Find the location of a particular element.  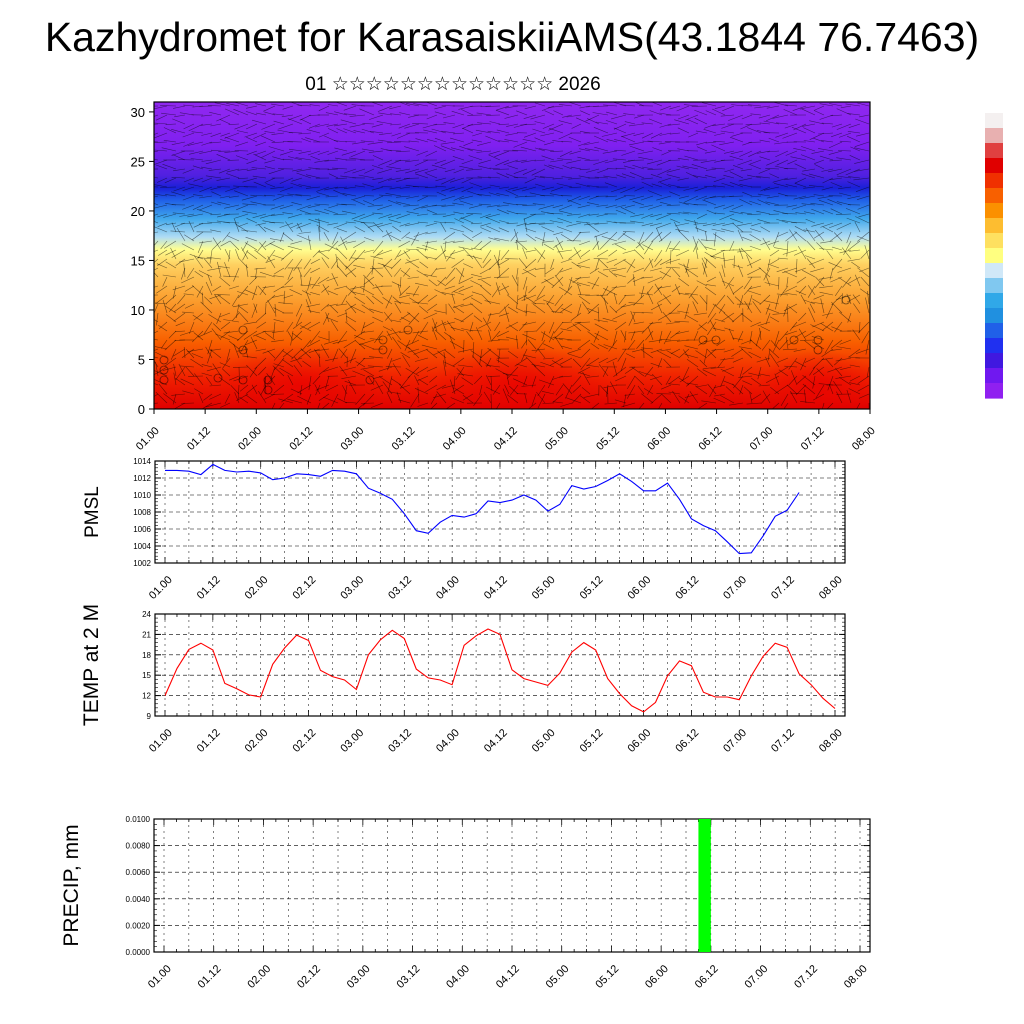

x-tick-label: 04.12 is located at coordinates (506, 439).